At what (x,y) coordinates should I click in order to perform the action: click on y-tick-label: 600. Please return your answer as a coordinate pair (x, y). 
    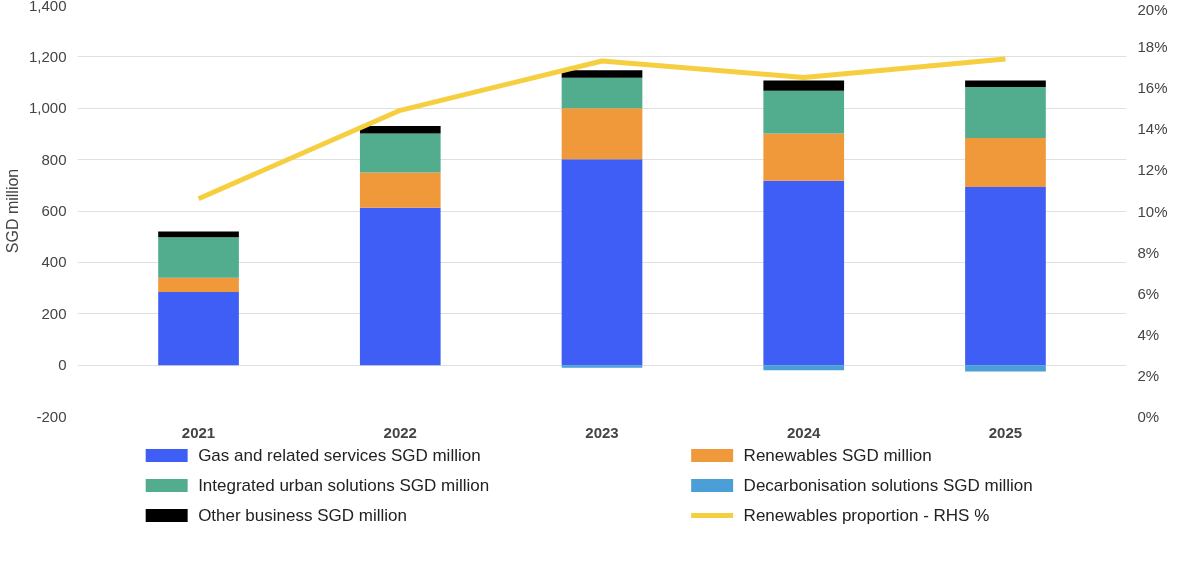
    Looking at the image, I should click on (54, 210).